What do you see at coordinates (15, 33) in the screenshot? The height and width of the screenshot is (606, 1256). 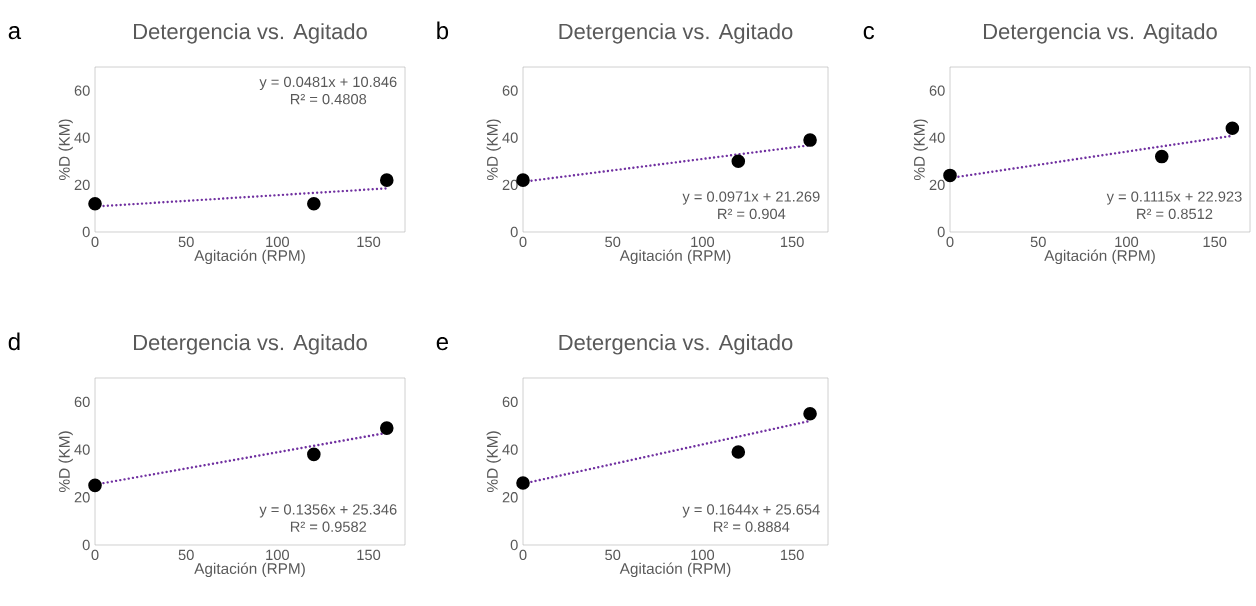 I see `text: a` at bounding box center [15, 33].